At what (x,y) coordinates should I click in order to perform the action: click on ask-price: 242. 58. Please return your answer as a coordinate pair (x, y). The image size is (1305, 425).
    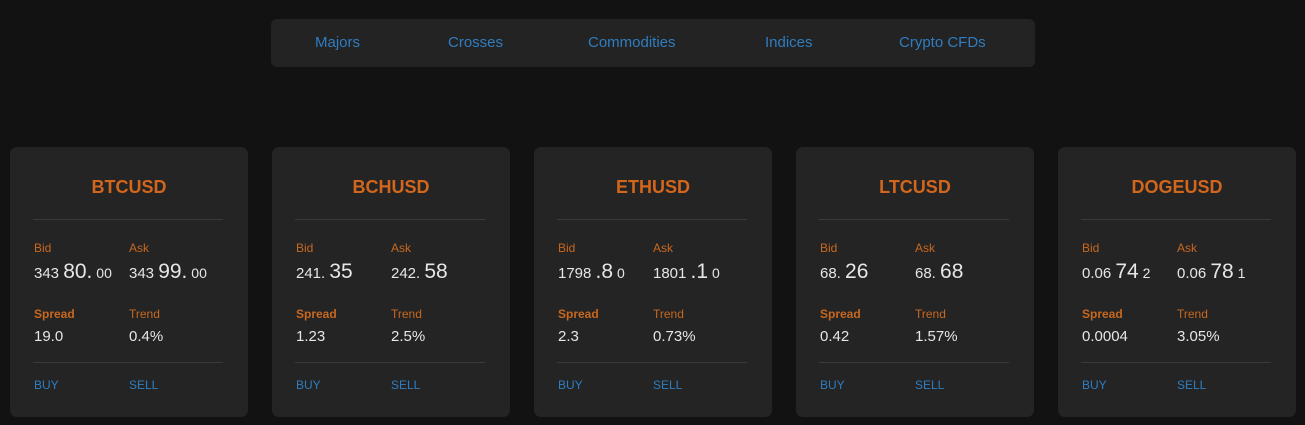
    Looking at the image, I should click on (419, 272).